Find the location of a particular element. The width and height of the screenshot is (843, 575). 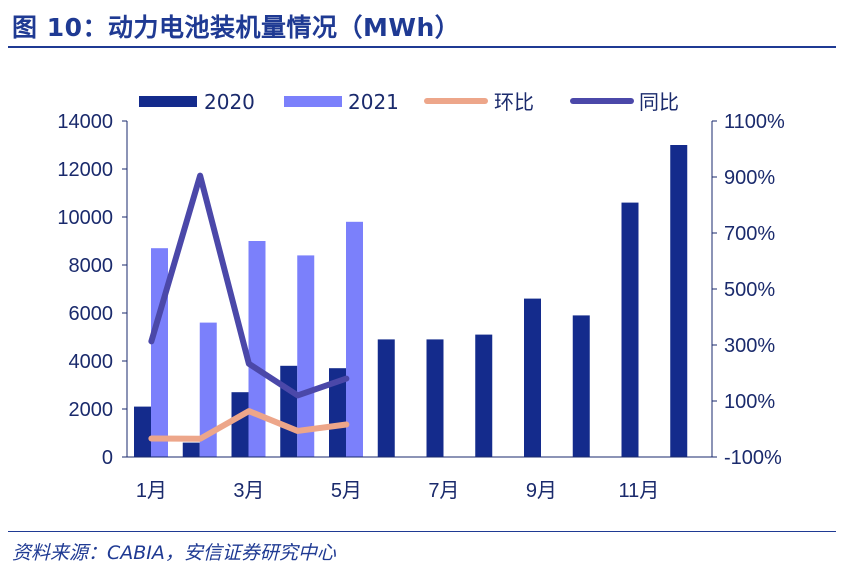

y-right-tick-label: 100% is located at coordinates (749, 402).